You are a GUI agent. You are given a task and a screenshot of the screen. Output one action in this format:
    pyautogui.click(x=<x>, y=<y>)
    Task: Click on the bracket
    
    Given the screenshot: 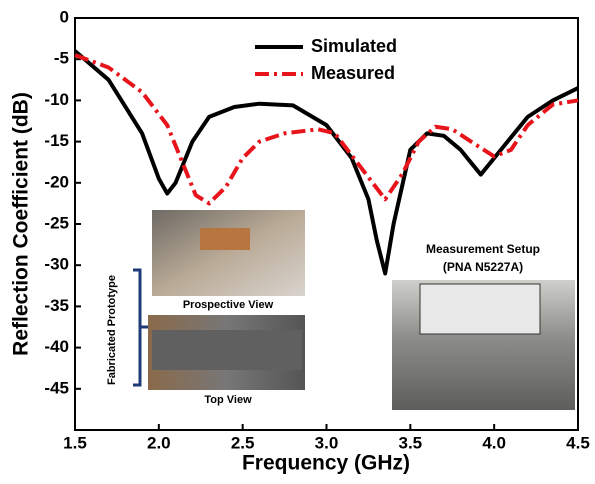 What is the action you would take?
    pyautogui.click(x=140, y=327)
    